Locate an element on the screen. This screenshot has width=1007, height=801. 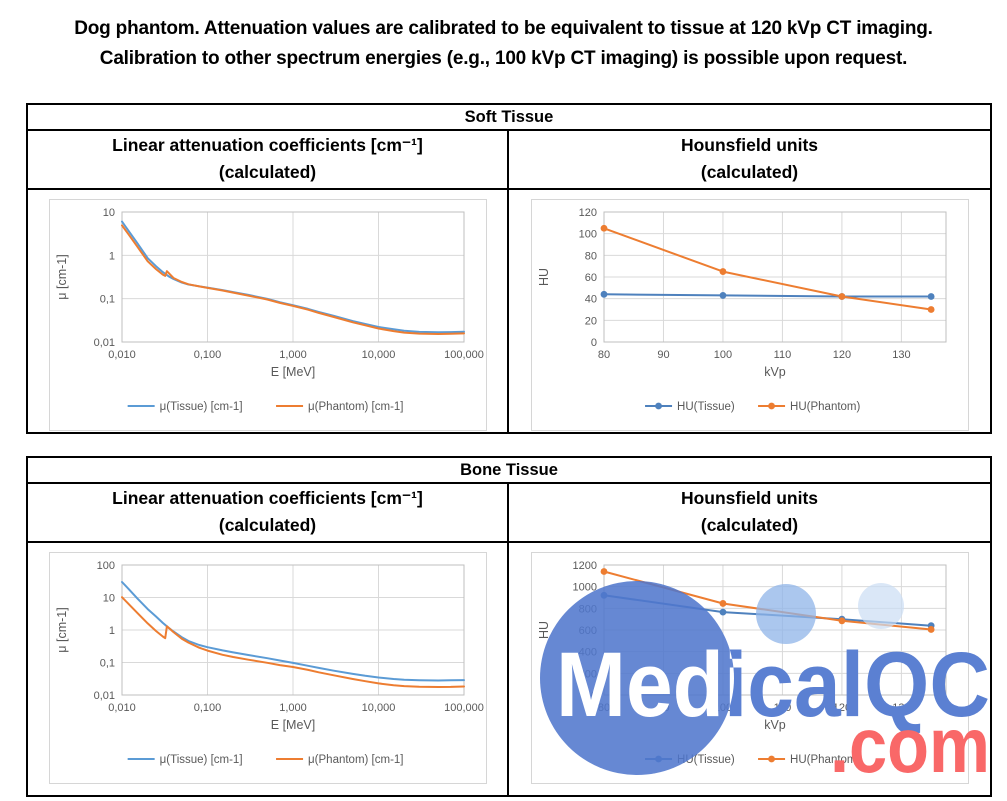
svg-text: 40 is located at coordinates (590, 300).